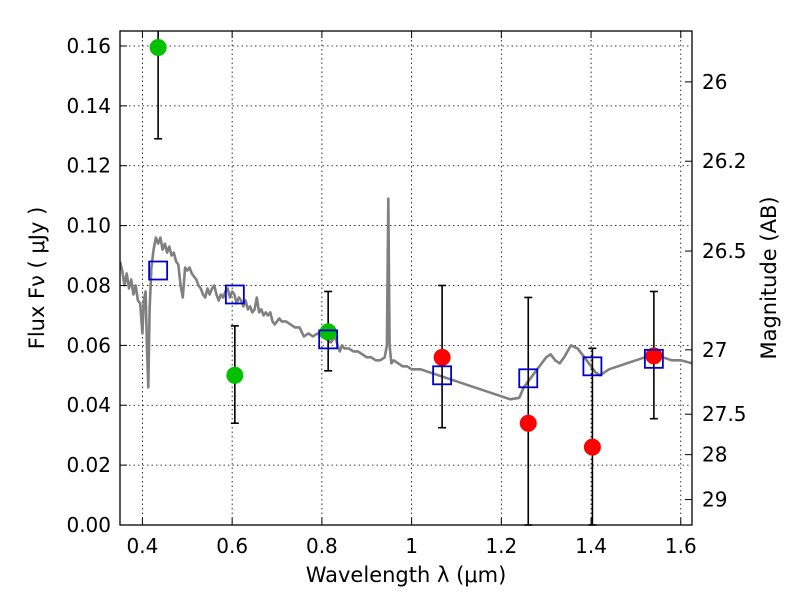 The width and height of the screenshot is (800, 600). I want to click on y-tick-label: 0.08, so click(88, 285).